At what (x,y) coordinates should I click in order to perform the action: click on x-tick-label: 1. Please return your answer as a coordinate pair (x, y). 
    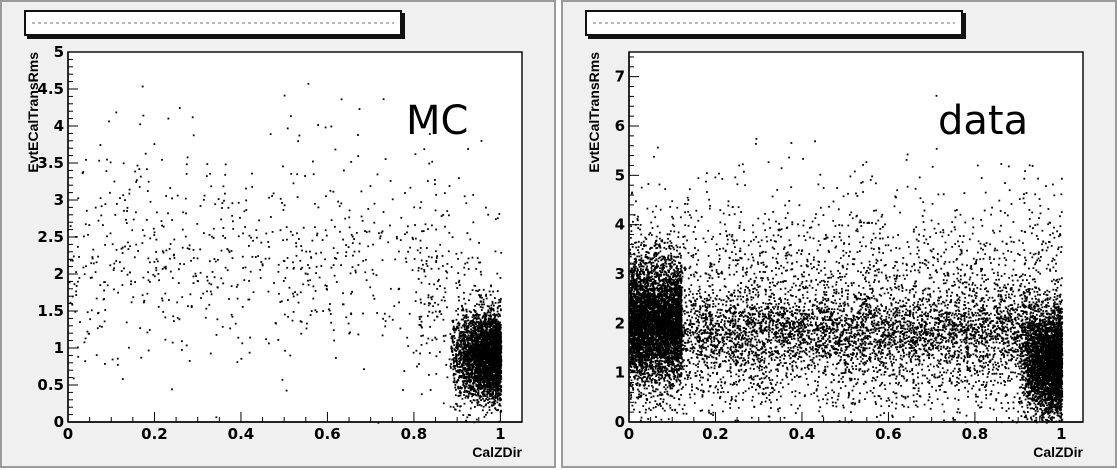
    Looking at the image, I should click on (500, 434).